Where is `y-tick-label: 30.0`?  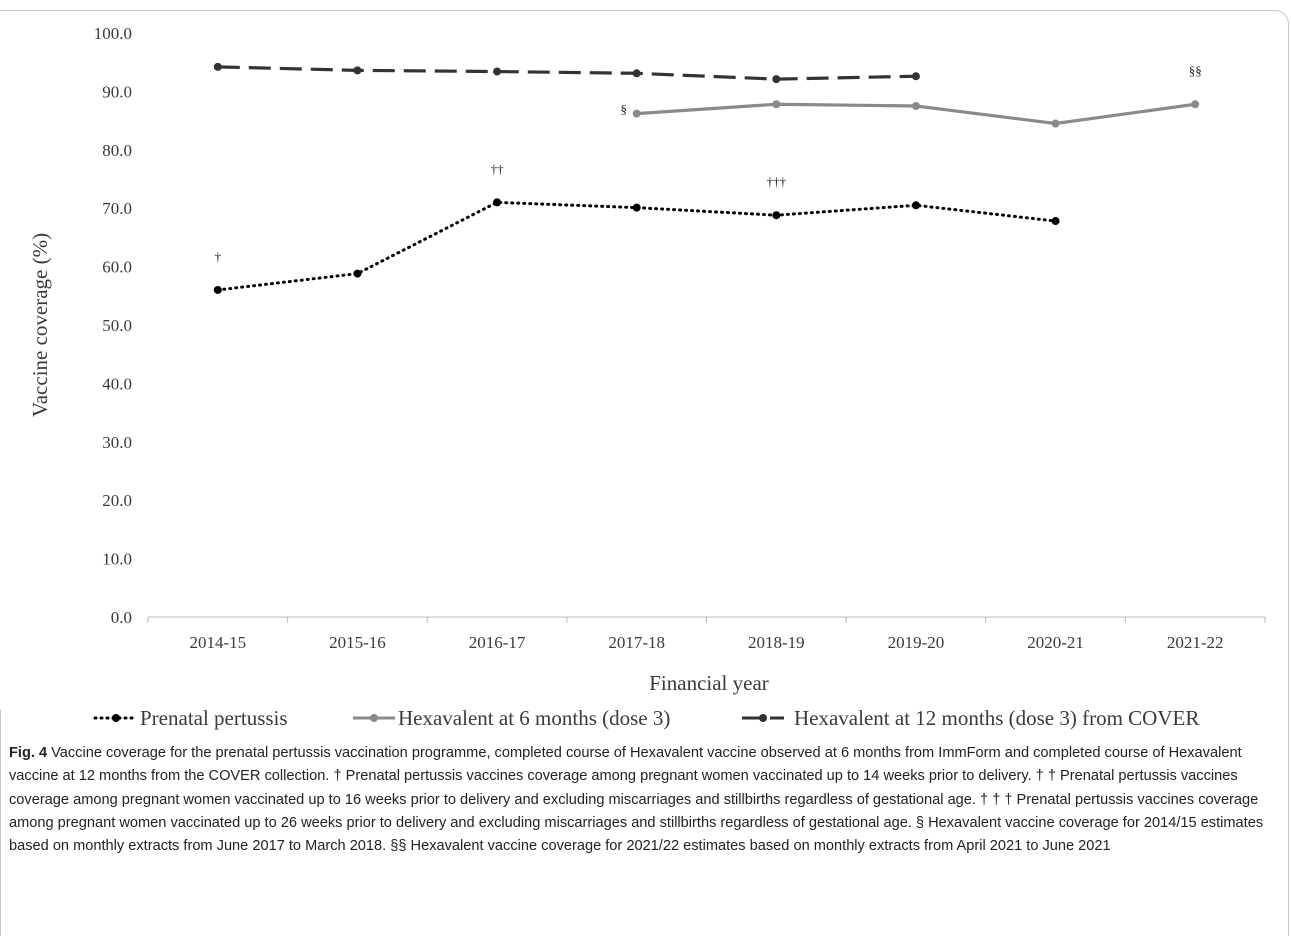 y-tick-label: 30.0 is located at coordinates (117, 442).